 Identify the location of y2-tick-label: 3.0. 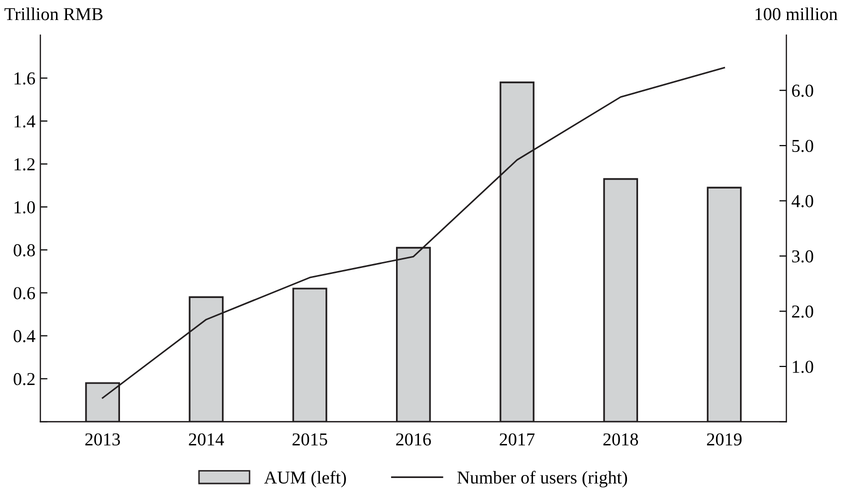
(803, 256).